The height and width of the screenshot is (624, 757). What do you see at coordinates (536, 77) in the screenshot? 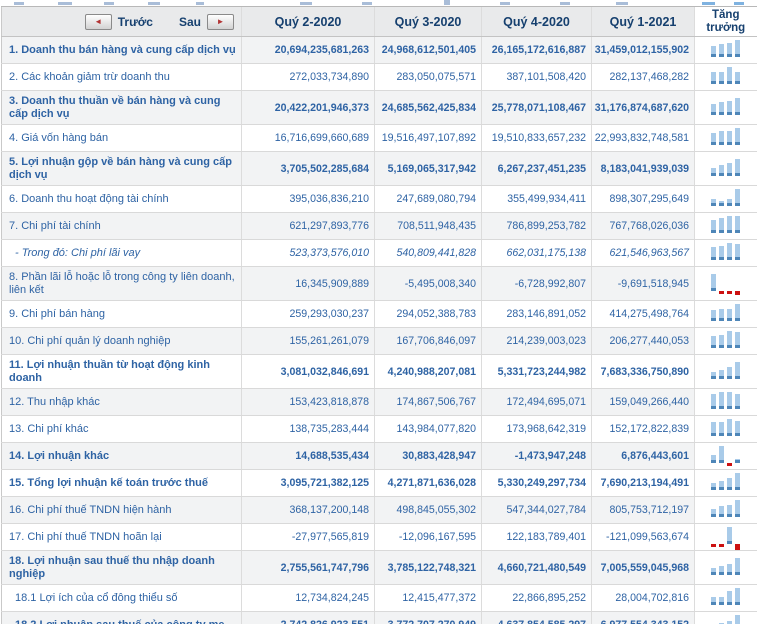
I see `value-cell: 387,101,508,420` at bounding box center [536, 77].